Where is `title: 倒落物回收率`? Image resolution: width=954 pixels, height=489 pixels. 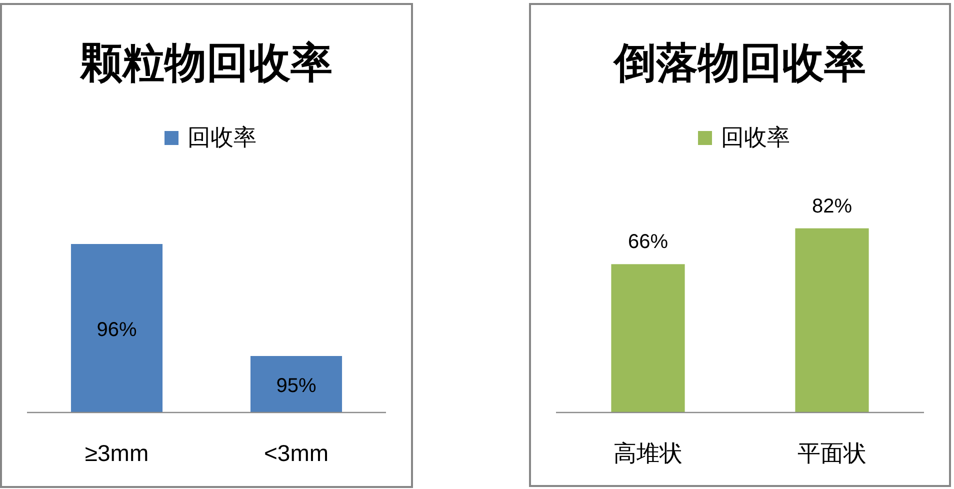 title: 倒落物回收率 is located at coordinates (740, 62).